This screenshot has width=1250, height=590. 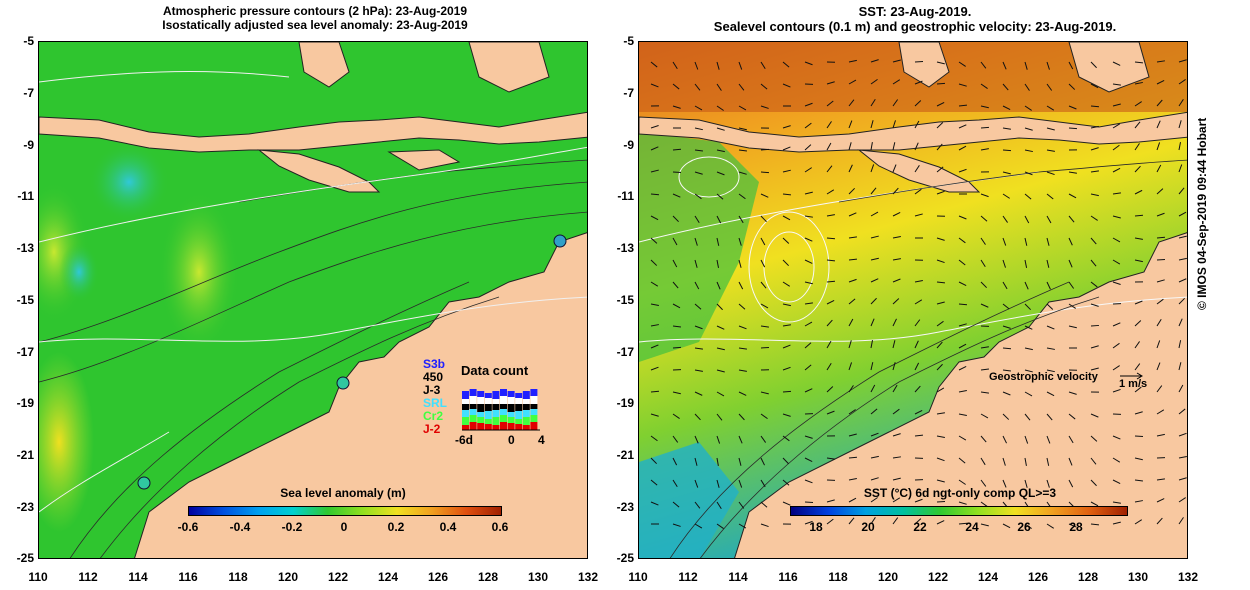 What do you see at coordinates (919, 171) in the screenshot?
I see `timor-island` at bounding box center [919, 171].